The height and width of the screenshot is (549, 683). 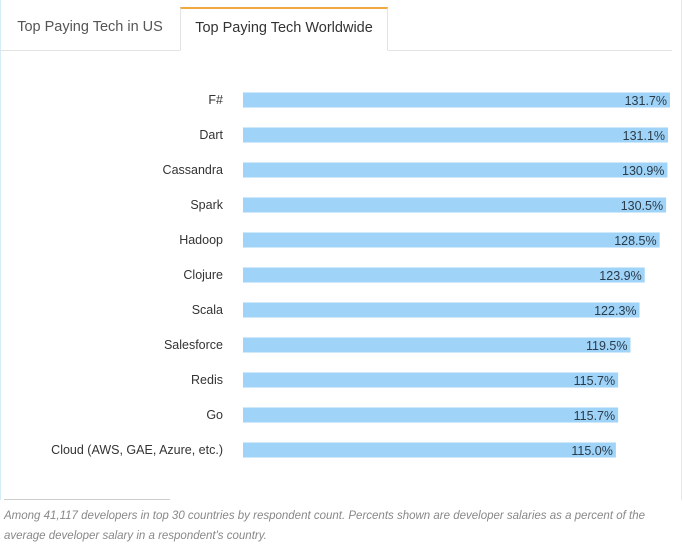 What do you see at coordinates (211, 135) in the screenshot?
I see `category-label: Dart` at bounding box center [211, 135].